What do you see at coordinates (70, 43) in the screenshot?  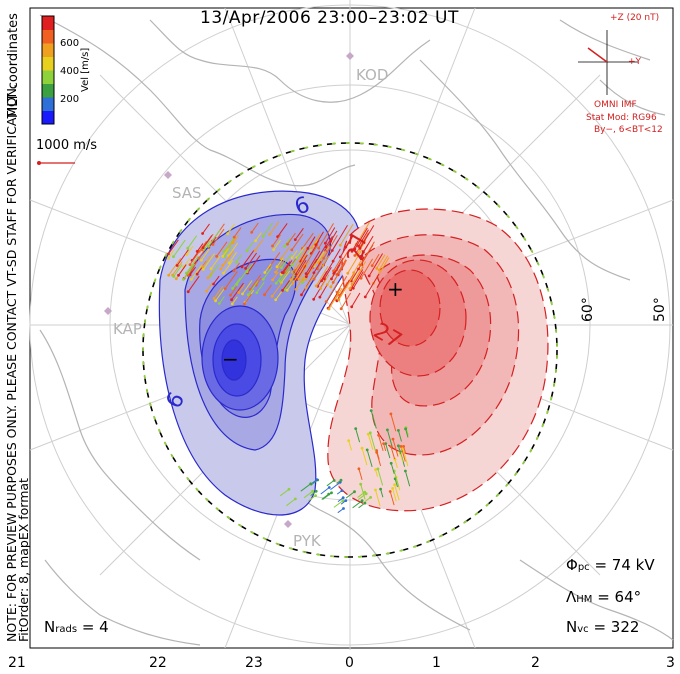 I see `colorbar-tick-600: 600` at bounding box center [70, 43].